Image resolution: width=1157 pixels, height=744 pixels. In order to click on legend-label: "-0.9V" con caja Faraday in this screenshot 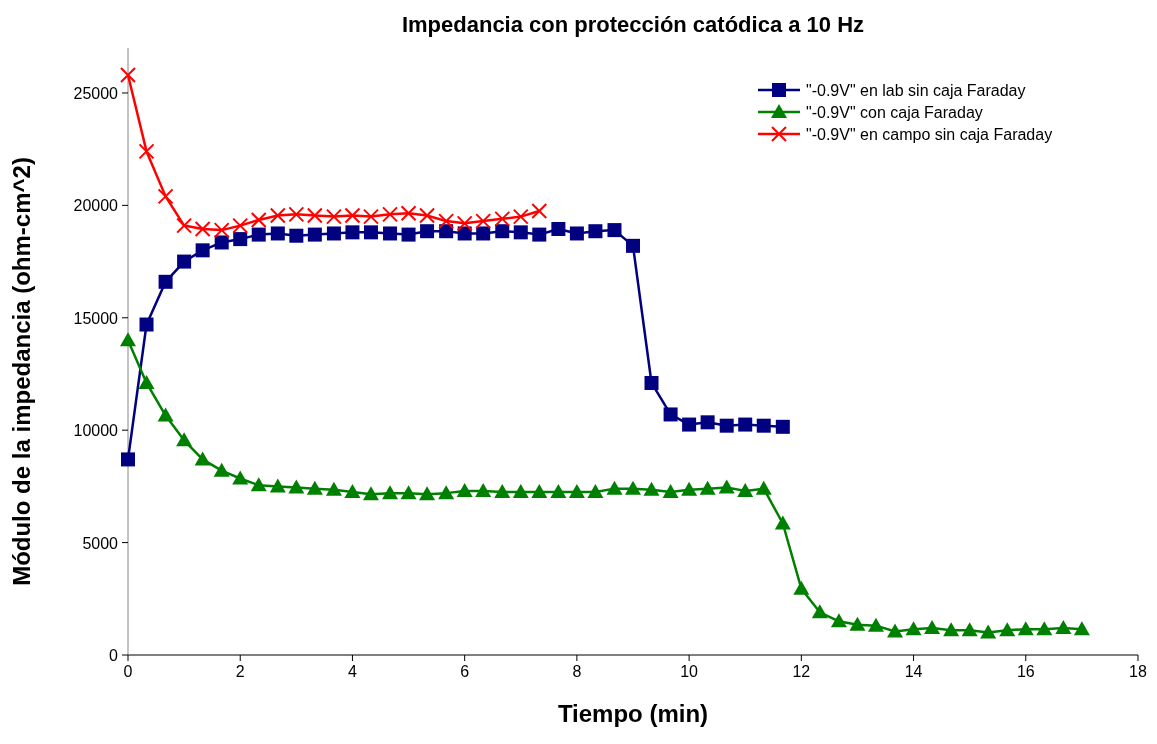, I will do `click(894, 112)`.